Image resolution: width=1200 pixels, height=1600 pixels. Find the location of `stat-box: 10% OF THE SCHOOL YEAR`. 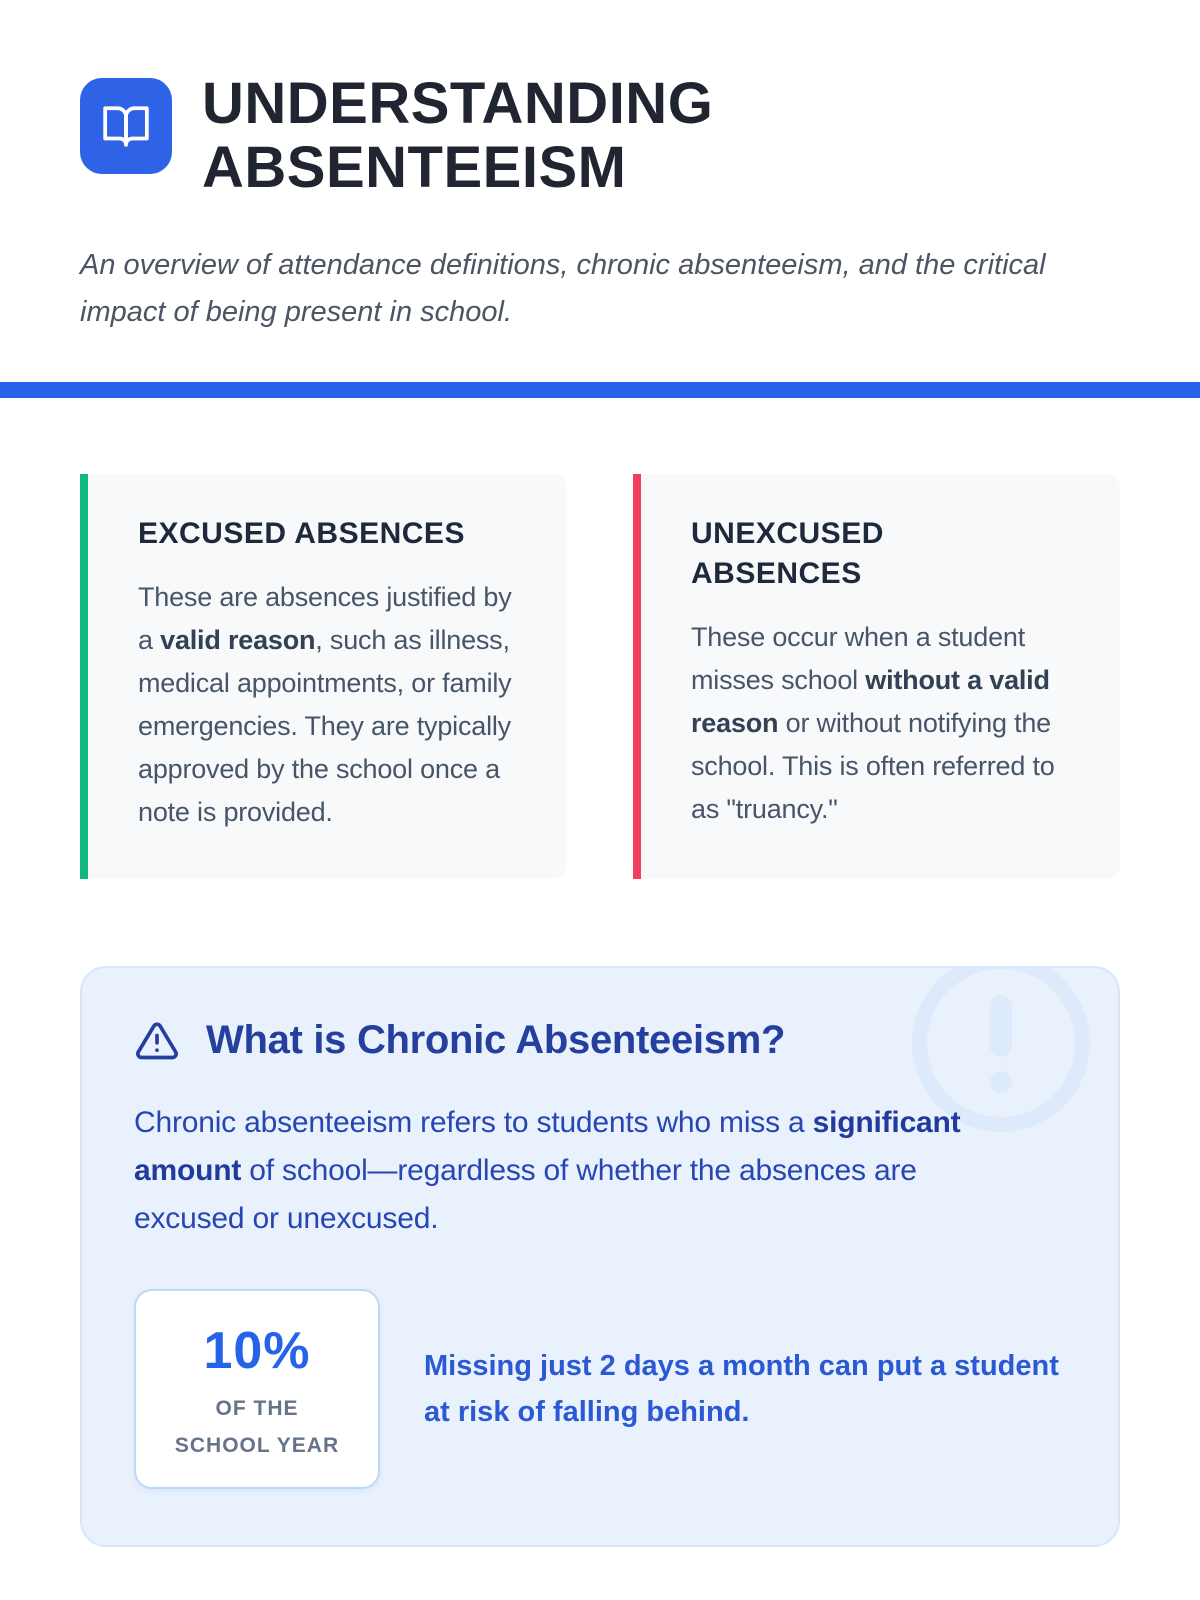

stat-box: 10% OF THE SCHOOL YEAR is located at coordinates (257, 1389).